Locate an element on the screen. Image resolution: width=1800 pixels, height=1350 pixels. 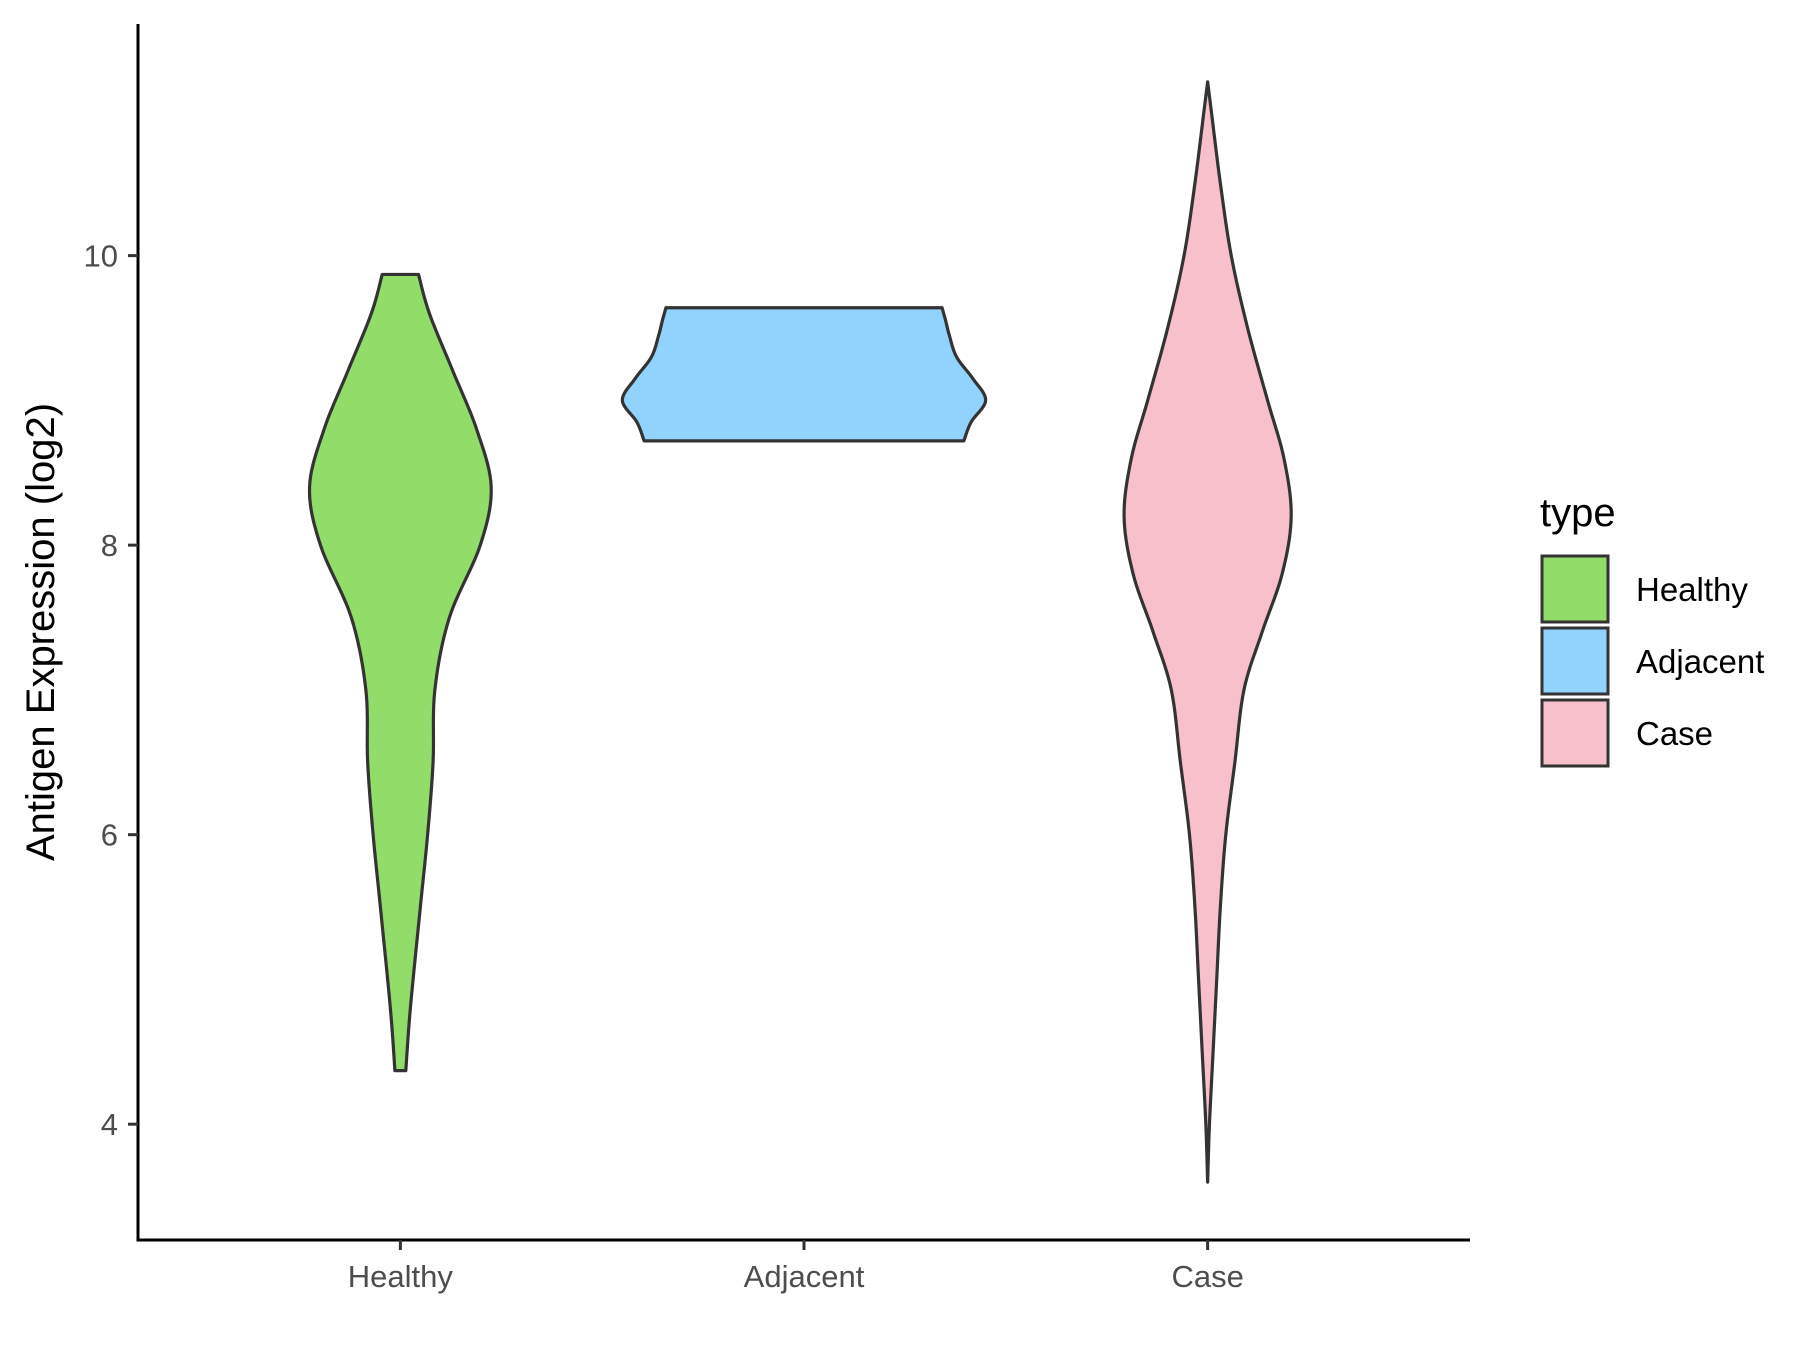
y-ticks: 4 6 8 10 is located at coordinates (111, 690).